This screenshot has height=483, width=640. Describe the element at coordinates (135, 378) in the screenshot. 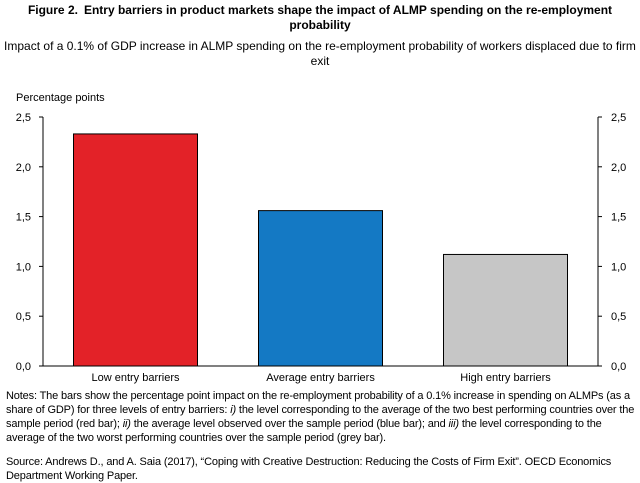

I see `x-category-label: Low entry barriers` at that location.